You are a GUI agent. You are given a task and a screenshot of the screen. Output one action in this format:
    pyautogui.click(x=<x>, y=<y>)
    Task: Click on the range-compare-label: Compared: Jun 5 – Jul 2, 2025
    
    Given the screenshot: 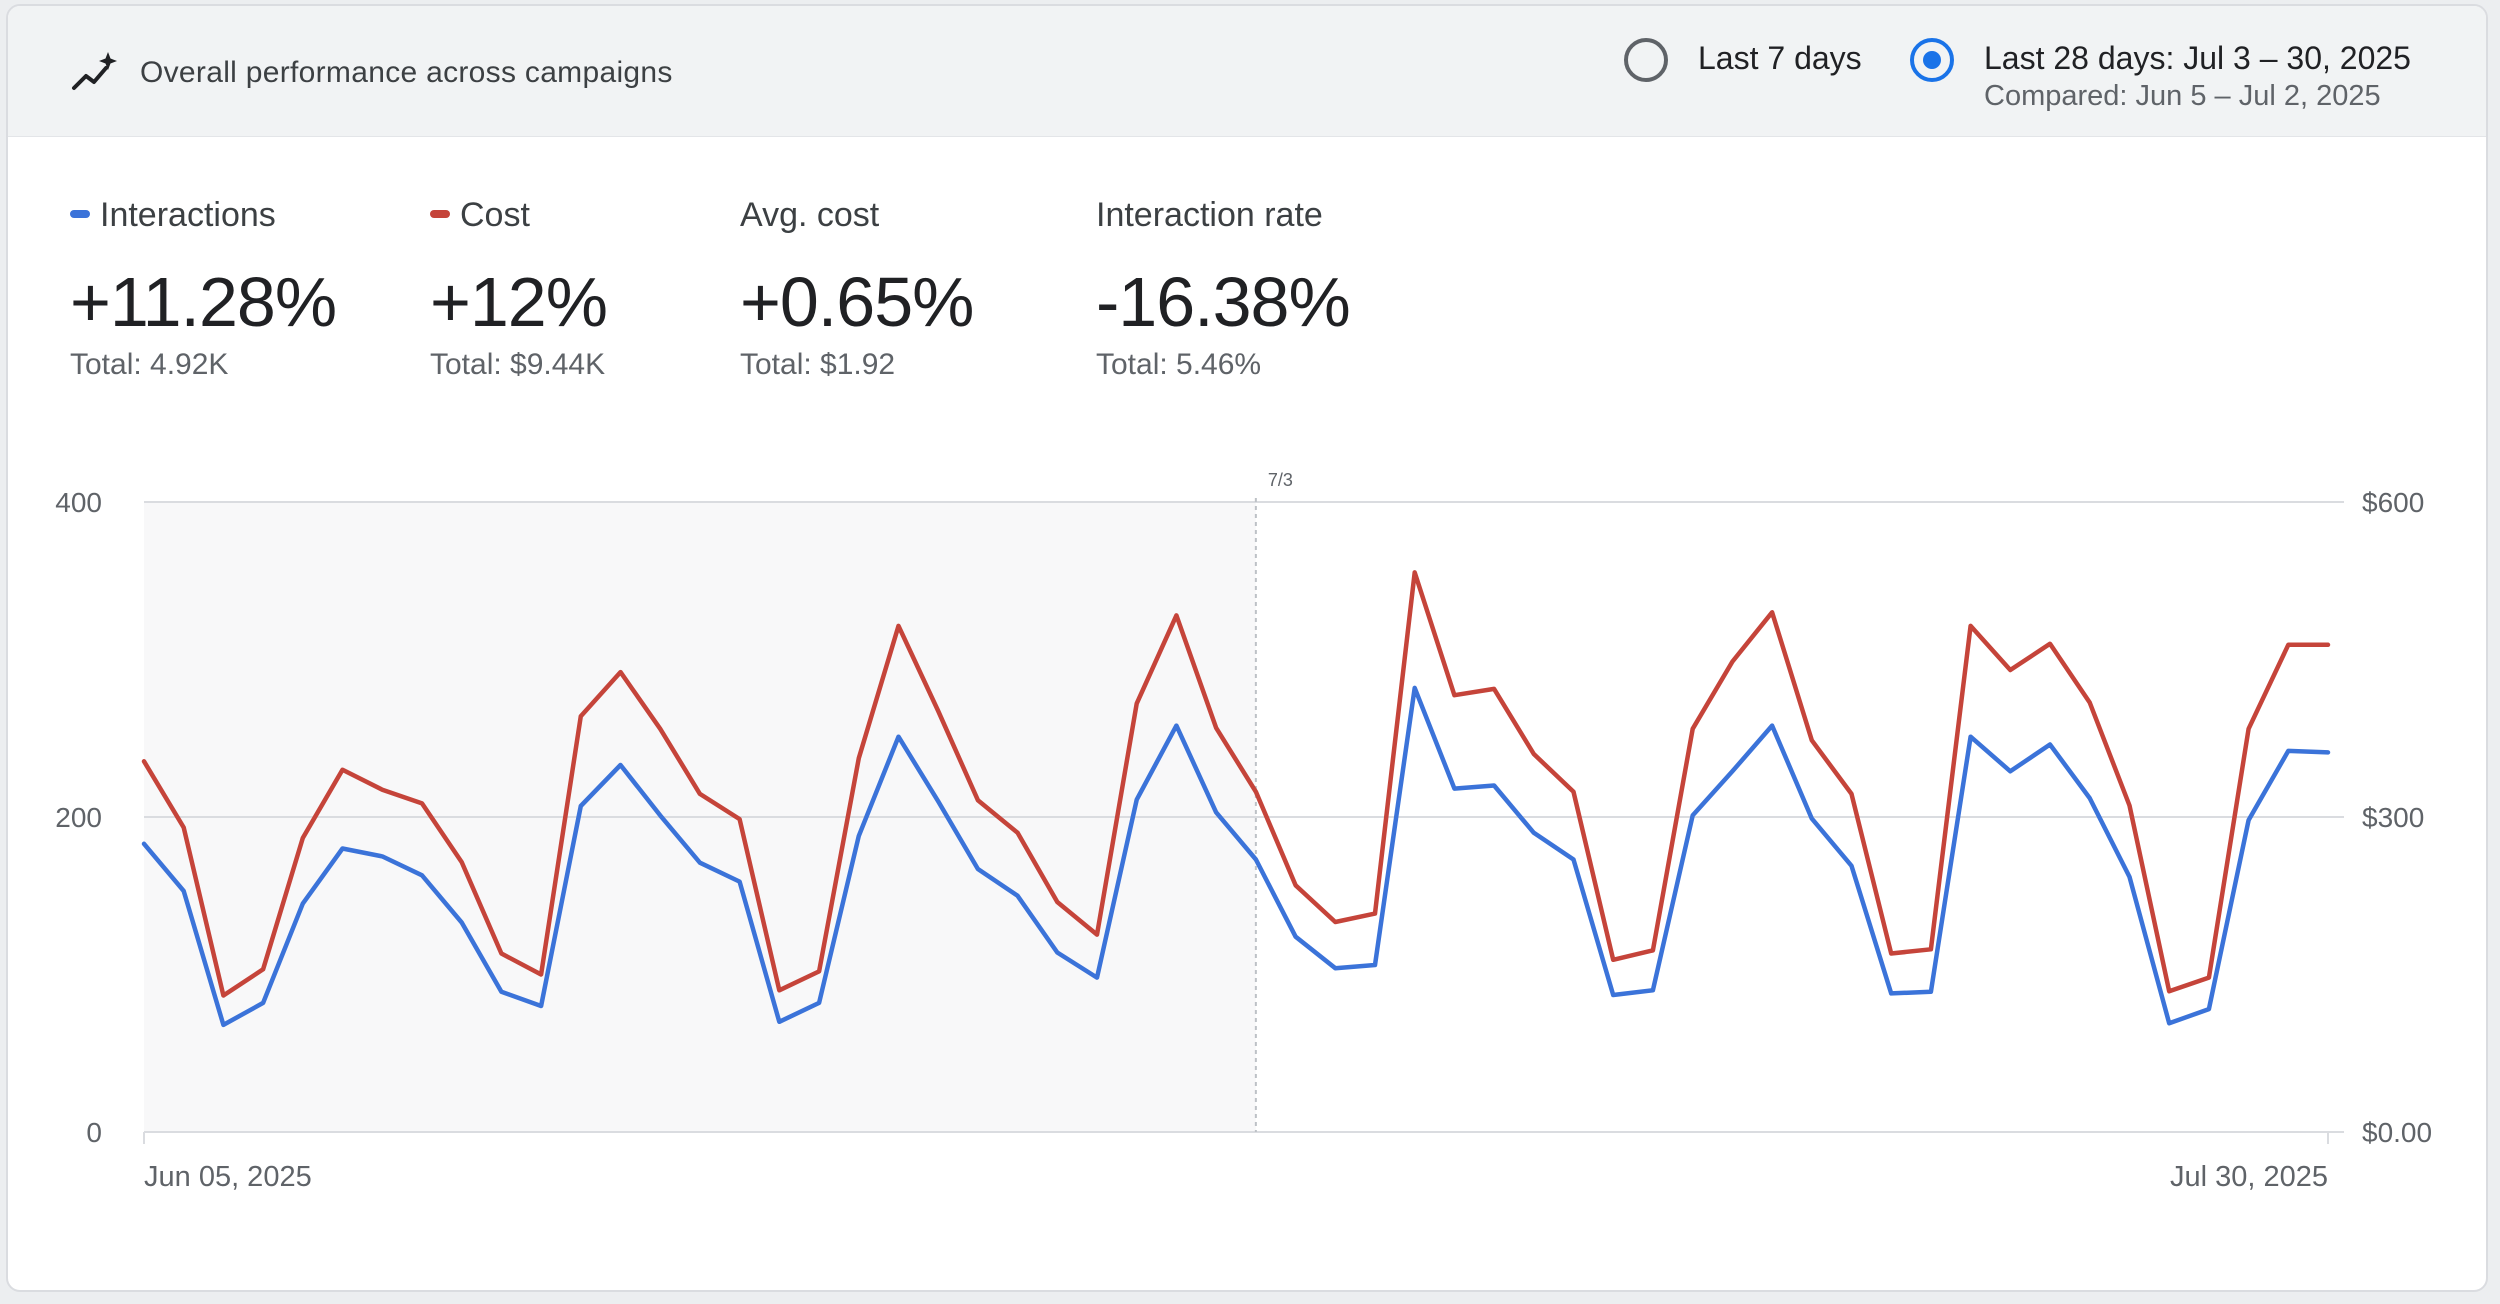 What is the action you would take?
    pyautogui.click(x=2182, y=96)
    